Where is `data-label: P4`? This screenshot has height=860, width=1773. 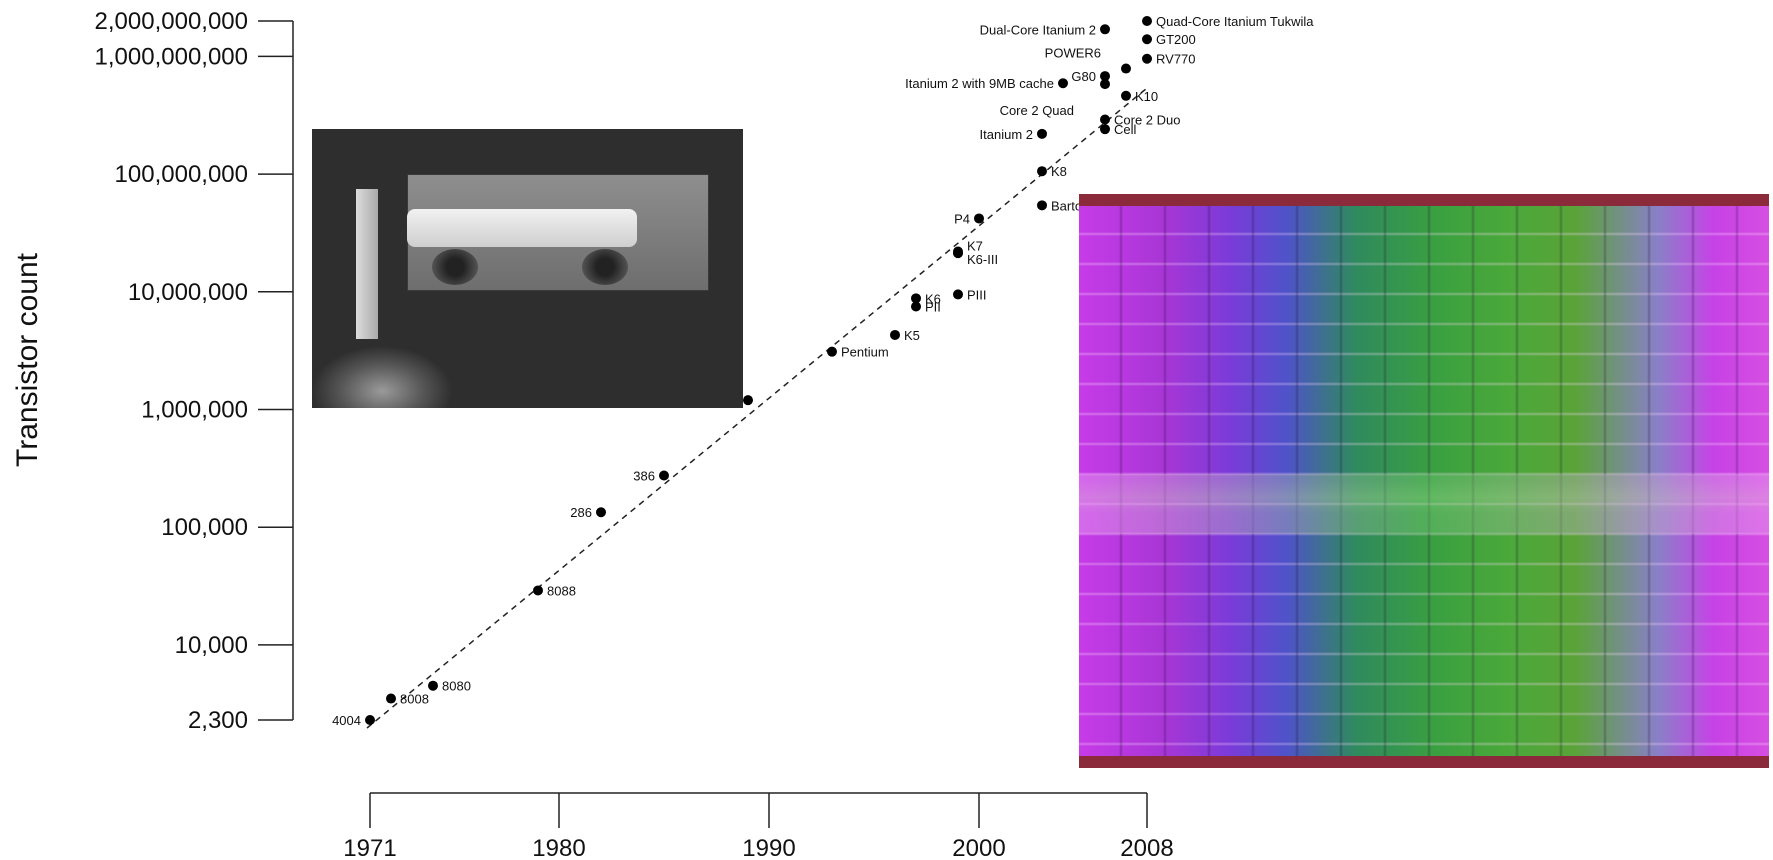 data-label: P4 is located at coordinates (962, 218).